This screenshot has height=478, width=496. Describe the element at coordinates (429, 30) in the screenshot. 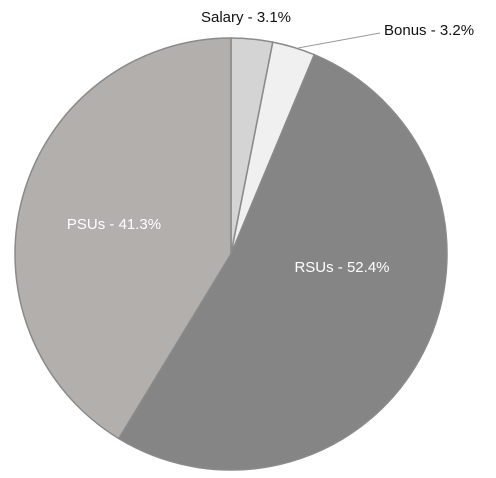

I see `data-label: Bonus - 3.2%` at that location.